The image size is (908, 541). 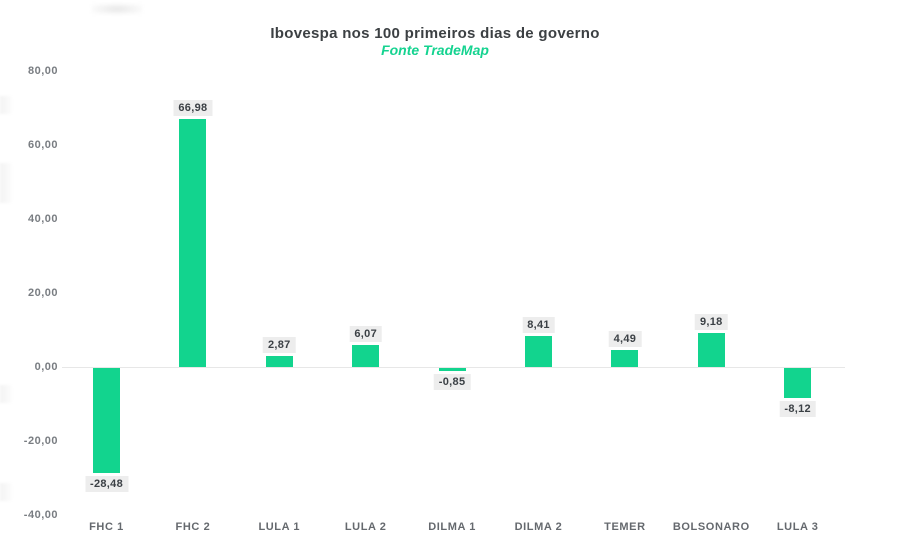 What do you see at coordinates (193, 527) in the screenshot?
I see `x-axis-category-label: FHC 2` at bounding box center [193, 527].